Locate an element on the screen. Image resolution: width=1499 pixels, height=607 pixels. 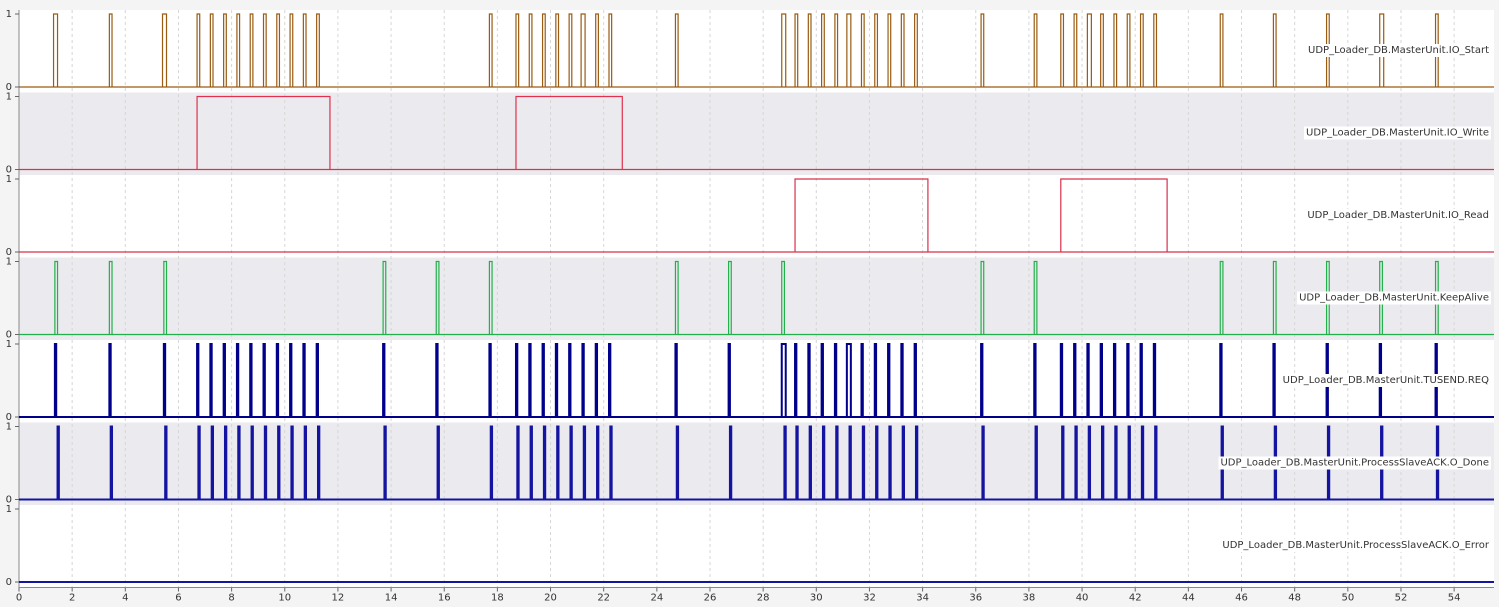
x-tick-label: 4 is located at coordinates (125, 598).